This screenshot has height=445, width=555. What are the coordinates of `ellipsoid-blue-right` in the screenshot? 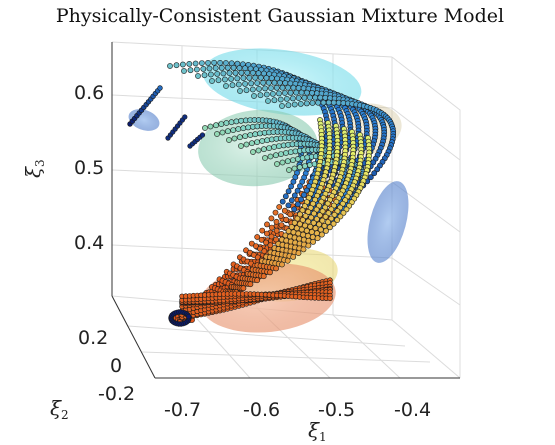 It's located at (388, 222).